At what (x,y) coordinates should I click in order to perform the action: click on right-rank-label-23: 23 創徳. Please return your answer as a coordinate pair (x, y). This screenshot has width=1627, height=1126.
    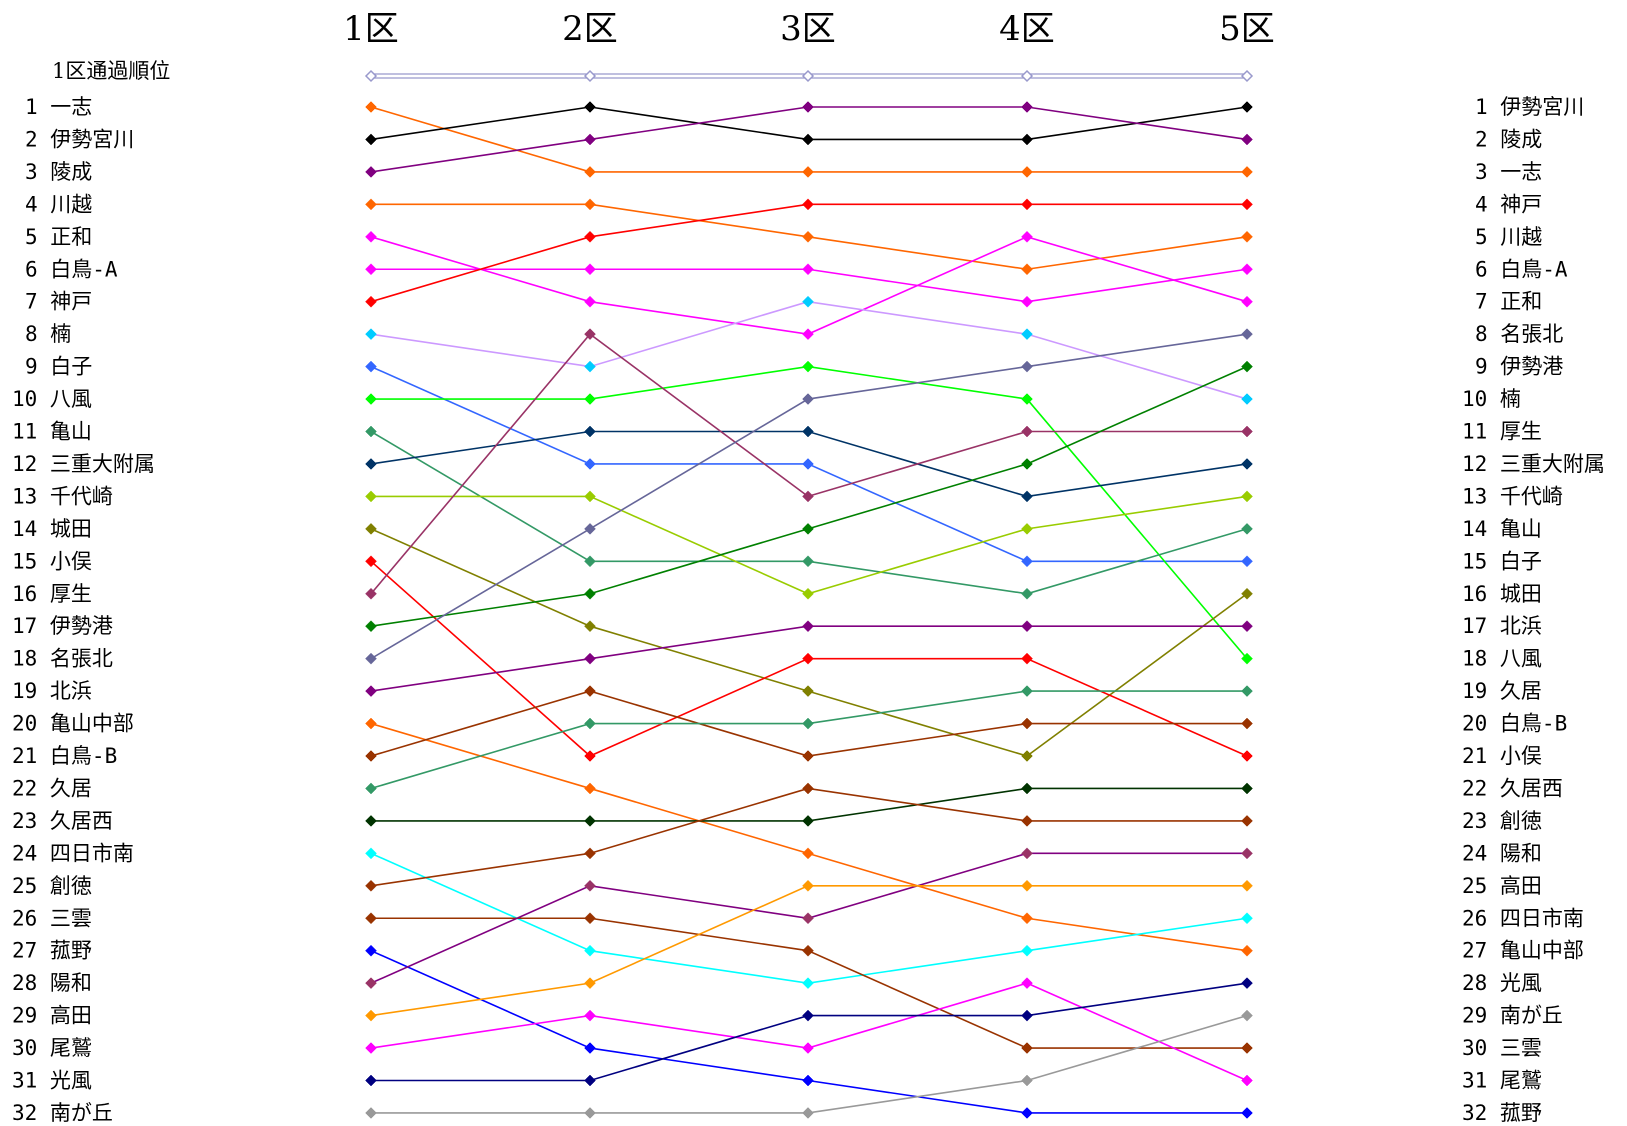
    Looking at the image, I should click on (1502, 821).